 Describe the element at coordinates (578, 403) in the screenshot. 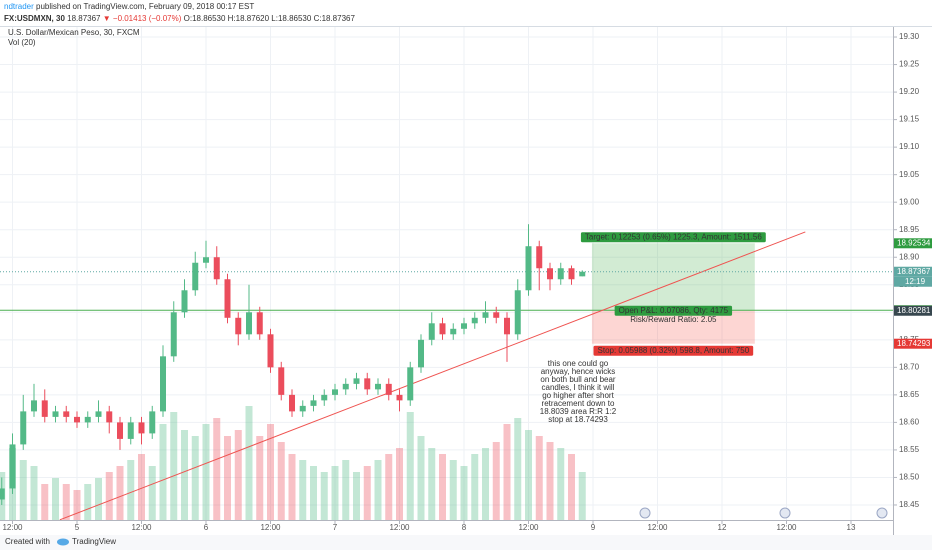

I see `note-line: retracement down to` at that location.